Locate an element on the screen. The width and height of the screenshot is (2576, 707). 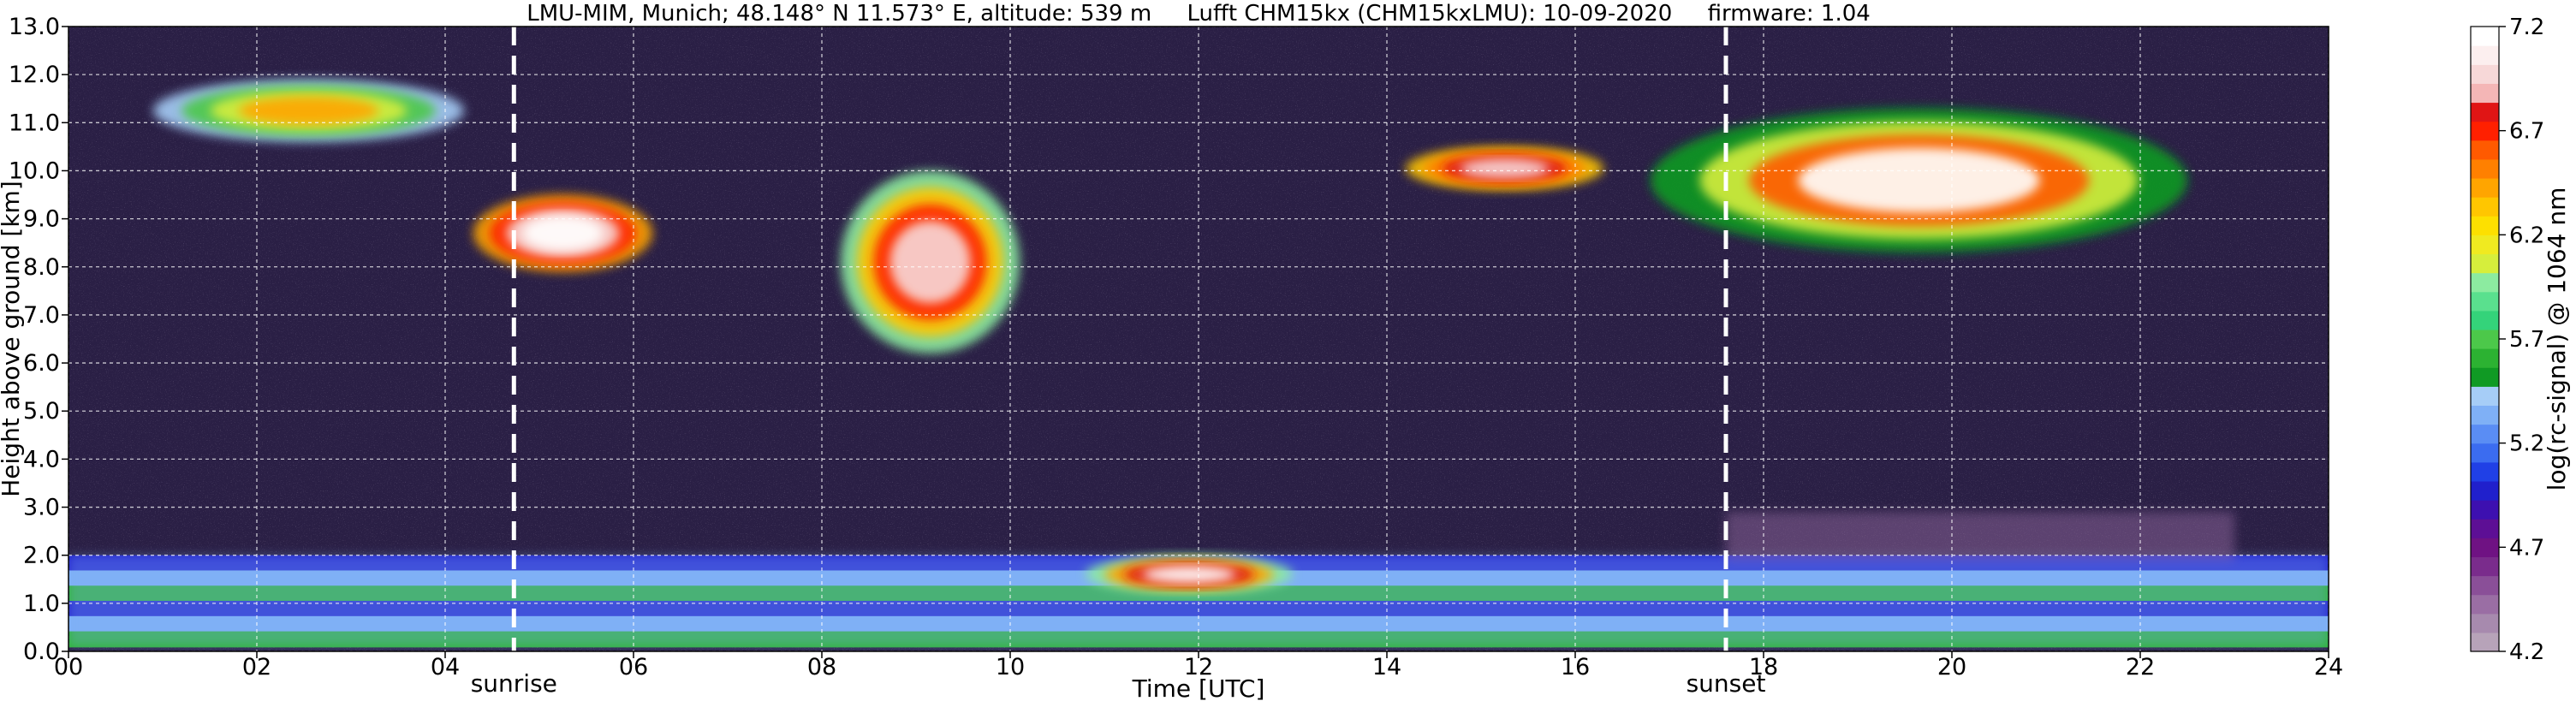
colorbar-tick-label: 6.7 is located at coordinates (2526, 132).